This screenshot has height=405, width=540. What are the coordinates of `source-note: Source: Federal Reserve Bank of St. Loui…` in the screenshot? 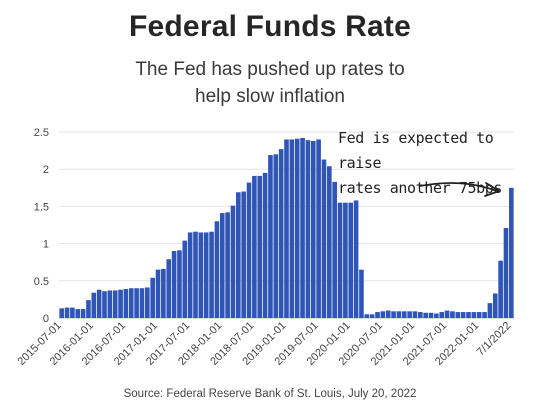 It's located at (270, 394).